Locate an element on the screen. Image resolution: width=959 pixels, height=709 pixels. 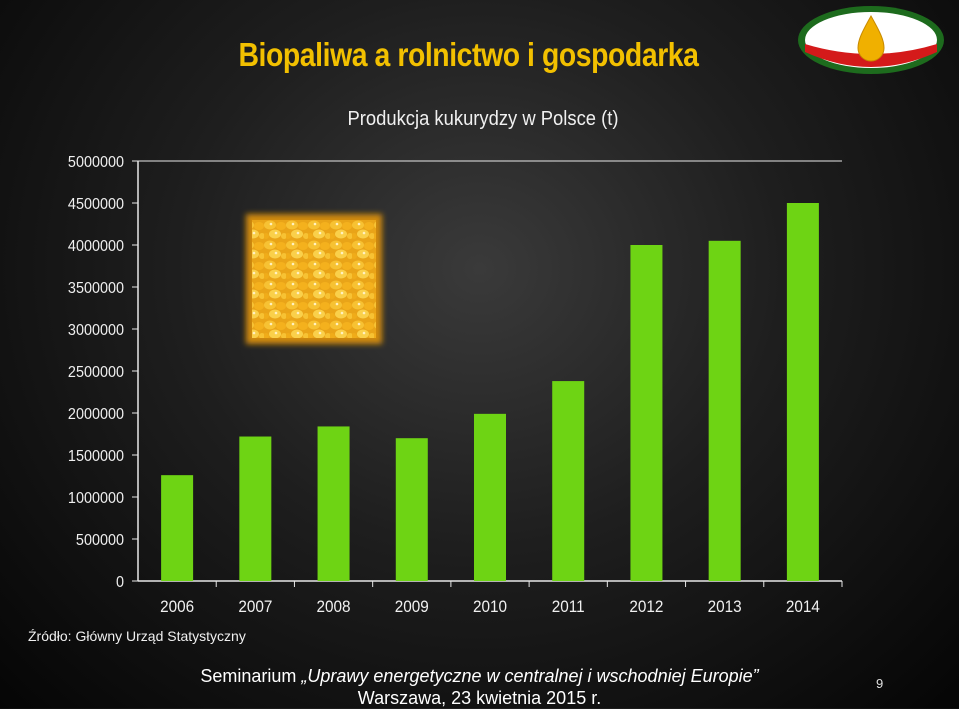
y-tick-label: 5000000 is located at coordinates (96, 162).